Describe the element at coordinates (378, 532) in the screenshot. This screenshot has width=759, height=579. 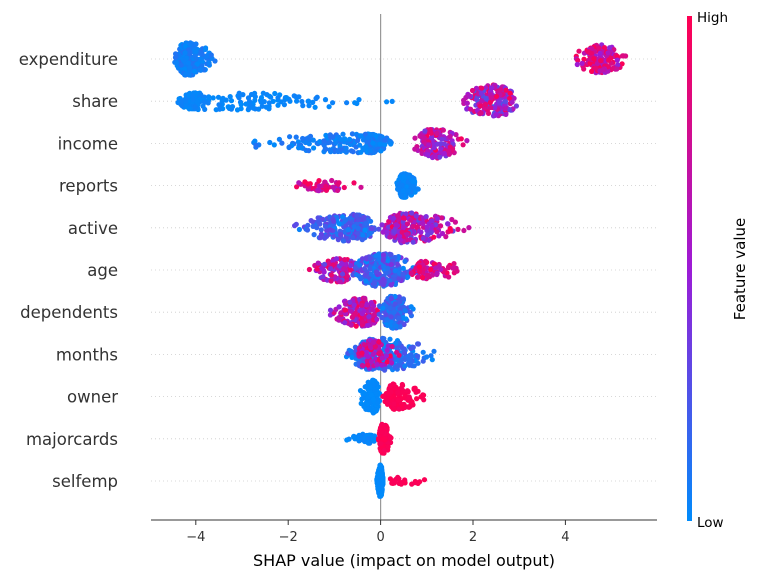
I see `x-axis-ticks: −4 −2 0 2 4` at that location.